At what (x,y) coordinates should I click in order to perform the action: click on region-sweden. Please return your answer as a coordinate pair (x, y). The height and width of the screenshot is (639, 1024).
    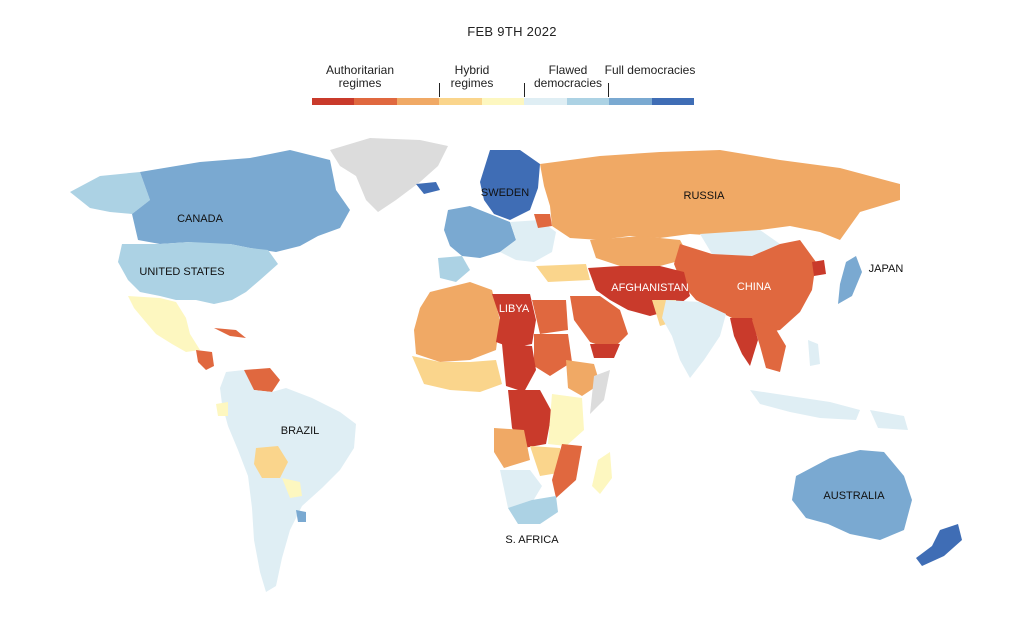
    Looking at the image, I should click on (510, 185).